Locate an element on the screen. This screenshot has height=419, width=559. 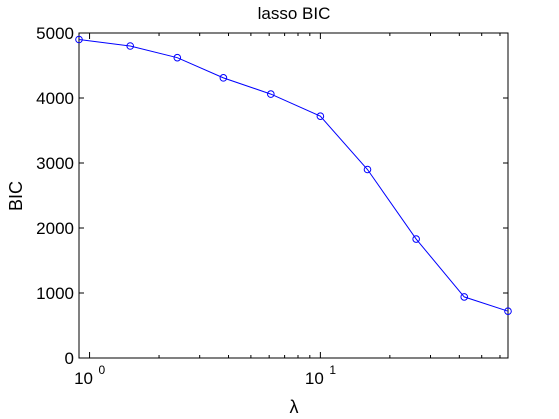
y-tick-label: 4000 is located at coordinates (55, 98).